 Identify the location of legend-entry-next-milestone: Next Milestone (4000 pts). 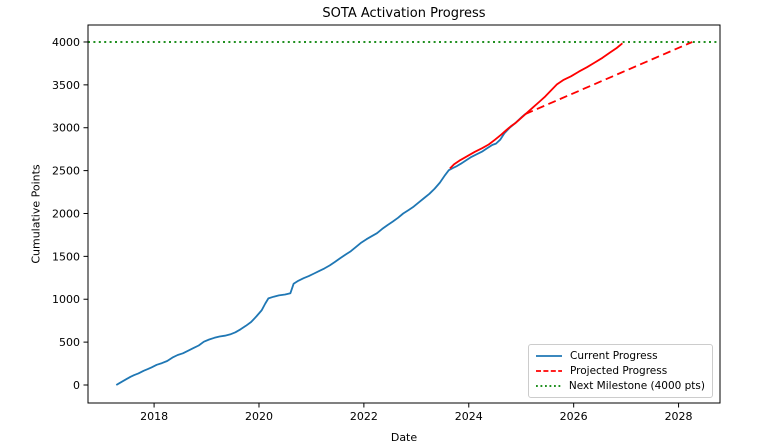
(620, 386).